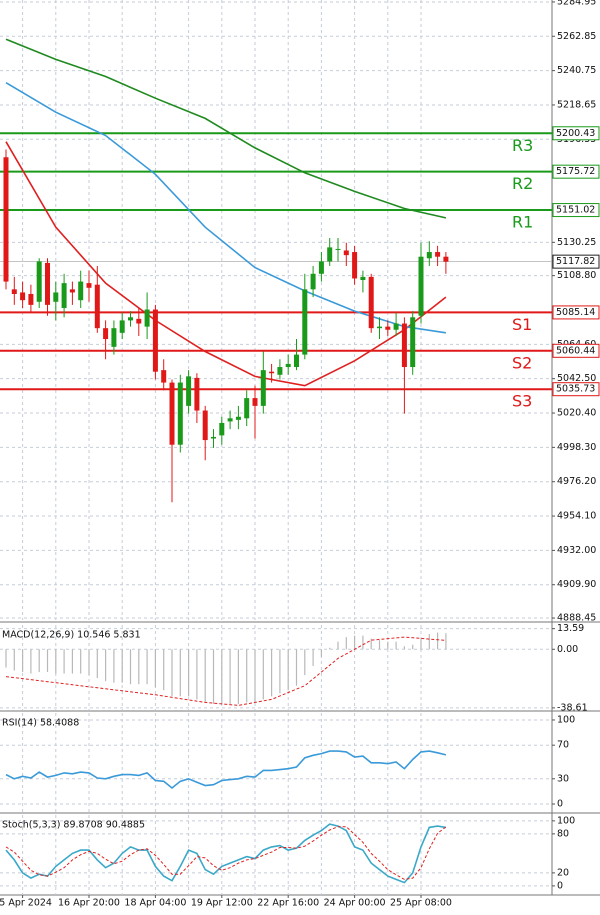 This screenshot has height=915, width=600. Describe the element at coordinates (73, 825) in the screenshot. I see `indicator-title: Stoch(5,3,3) 89.8708 90.4885` at that location.